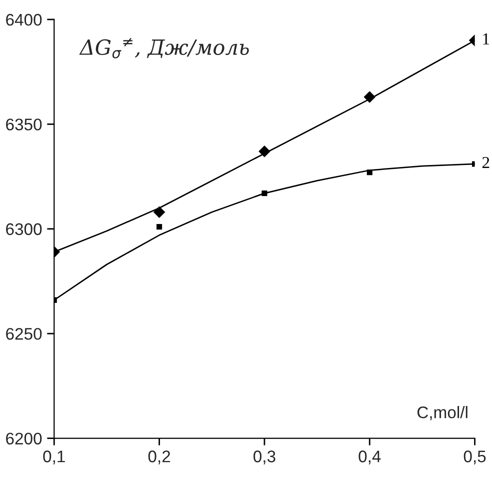  Describe the element at coordinates (486, 38) in the screenshot. I see `series-label: 1` at that location.